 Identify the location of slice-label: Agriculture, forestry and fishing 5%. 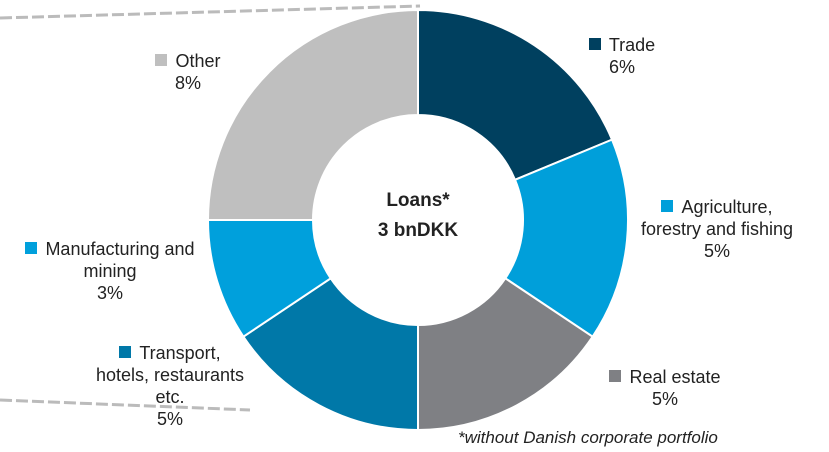
(717, 229).